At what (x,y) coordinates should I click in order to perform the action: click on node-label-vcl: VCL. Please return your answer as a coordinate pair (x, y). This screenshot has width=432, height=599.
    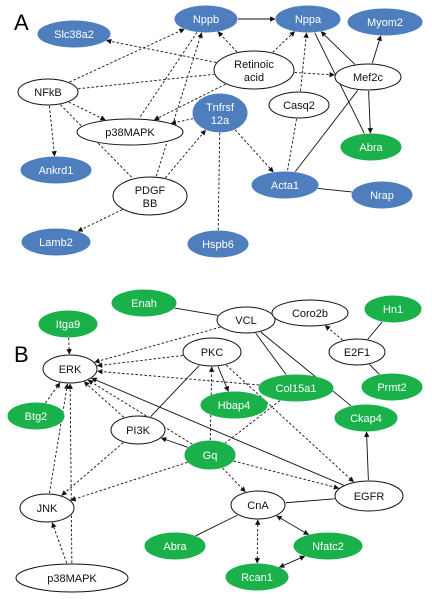
    Looking at the image, I should click on (245, 321).